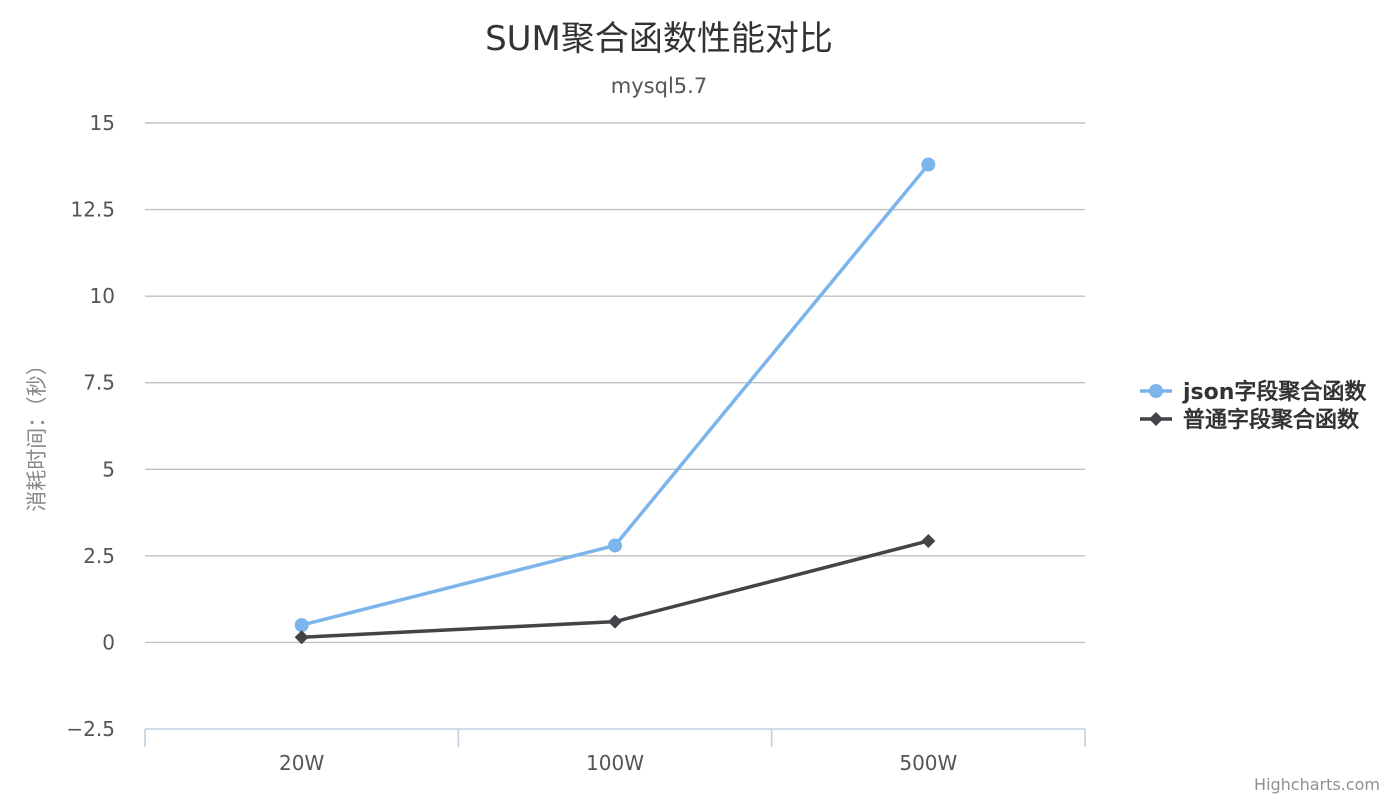 The image size is (1400, 800). What do you see at coordinates (1271, 420) in the screenshot?
I see `legend-label: 普通字段聚合函数` at bounding box center [1271, 420].